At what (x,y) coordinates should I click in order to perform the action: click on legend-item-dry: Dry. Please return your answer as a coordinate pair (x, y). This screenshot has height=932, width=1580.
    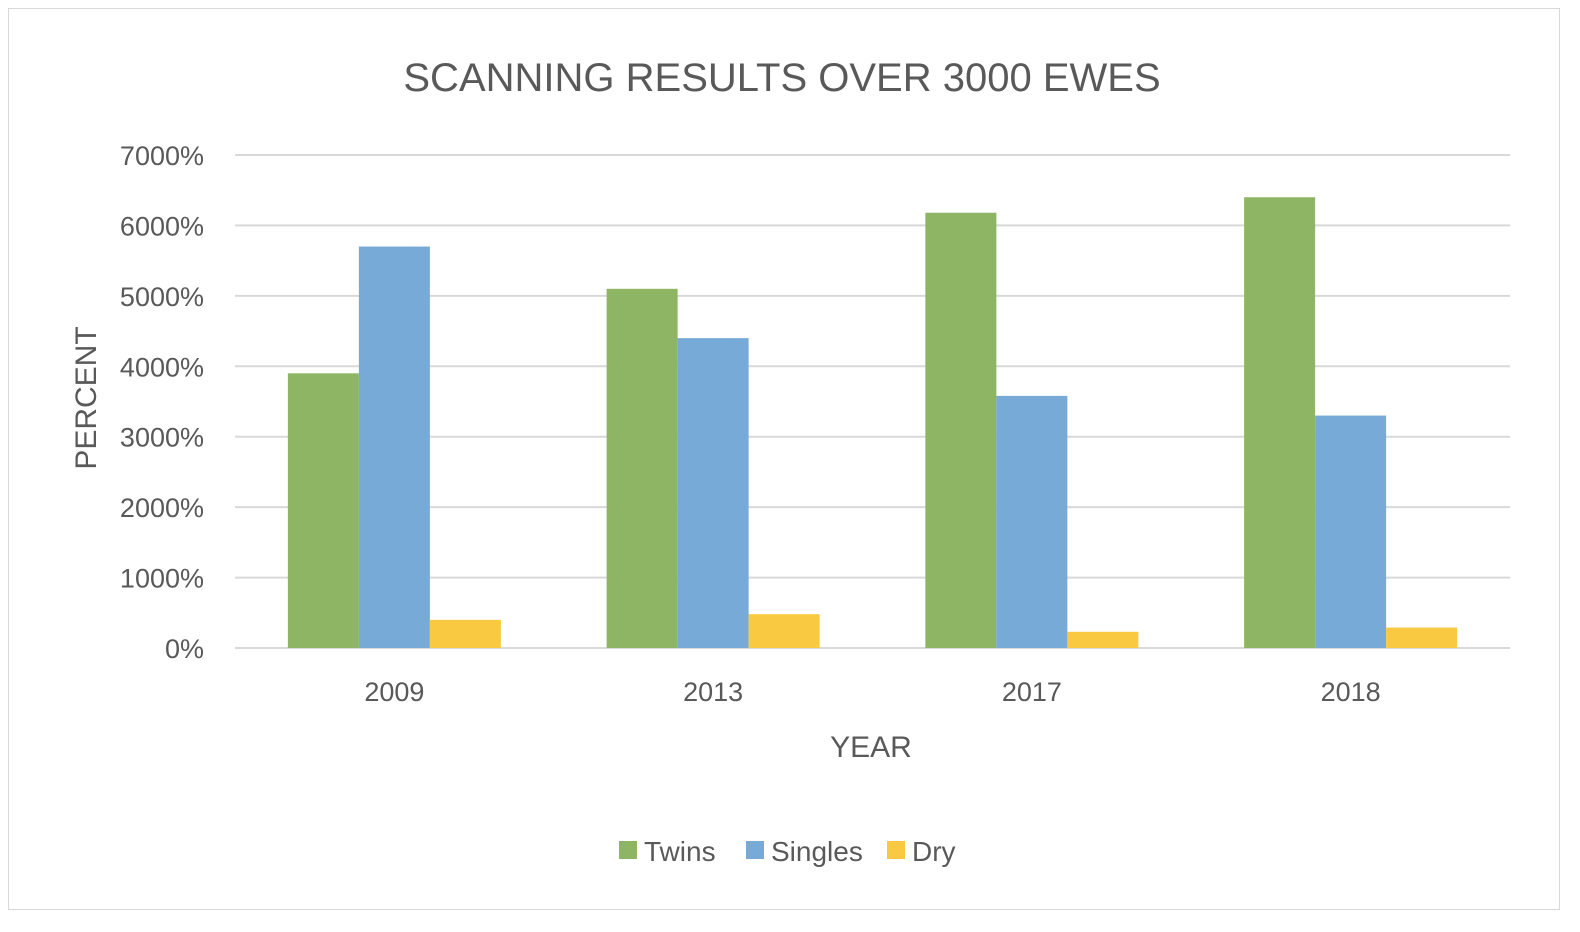
    Looking at the image, I should click on (921, 851).